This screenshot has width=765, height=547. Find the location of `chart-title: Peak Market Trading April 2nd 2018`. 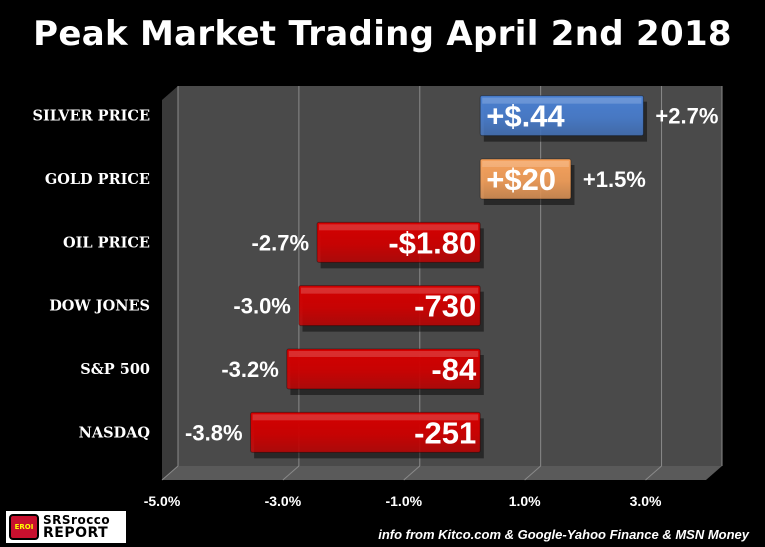

chart-title: Peak Market Trading April 2nd 2018 is located at coordinates (382, 34).